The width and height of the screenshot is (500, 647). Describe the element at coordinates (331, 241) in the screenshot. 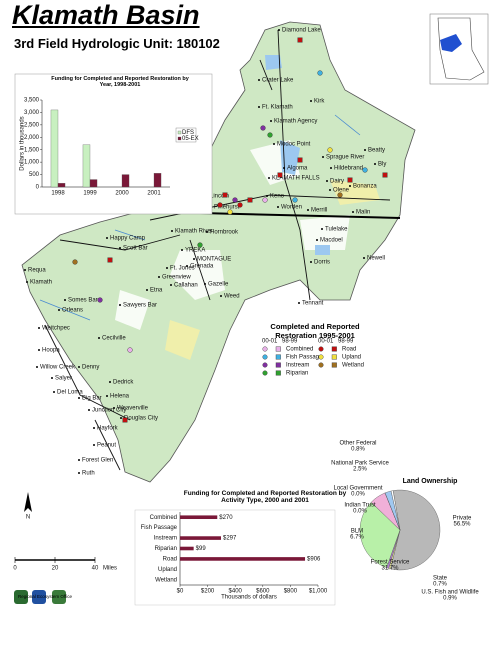

I see `place-label: Macdoel` at that location.